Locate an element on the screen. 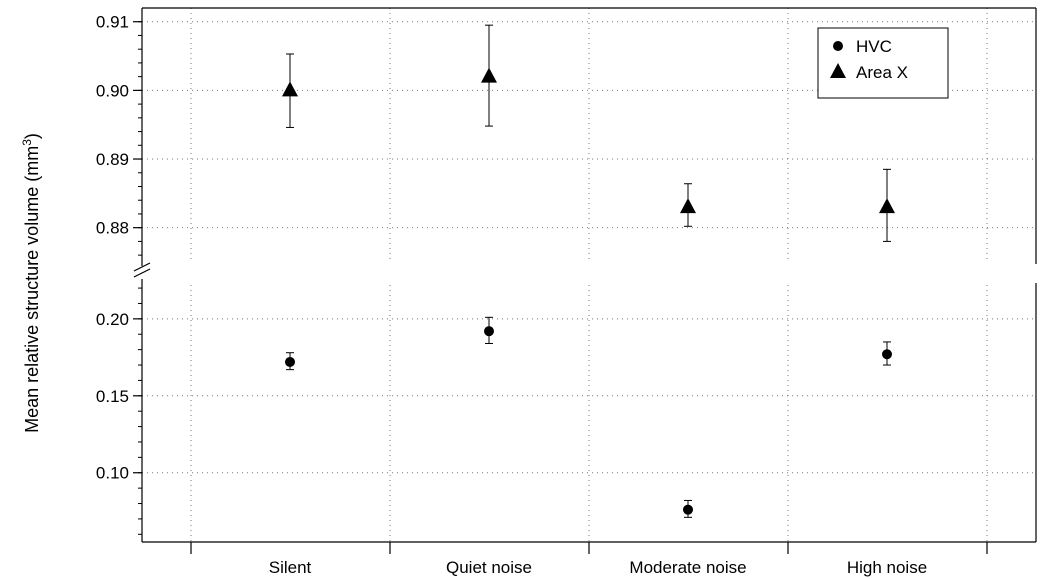 The image size is (1042, 579). y-tick-label: 0.10 is located at coordinates (112, 473).